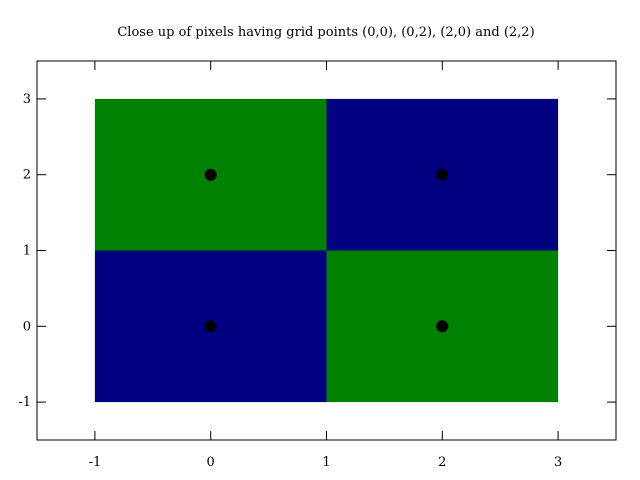 The image size is (640, 480). What do you see at coordinates (27, 326) in the screenshot?
I see `y-tick-label-1: 0` at bounding box center [27, 326].